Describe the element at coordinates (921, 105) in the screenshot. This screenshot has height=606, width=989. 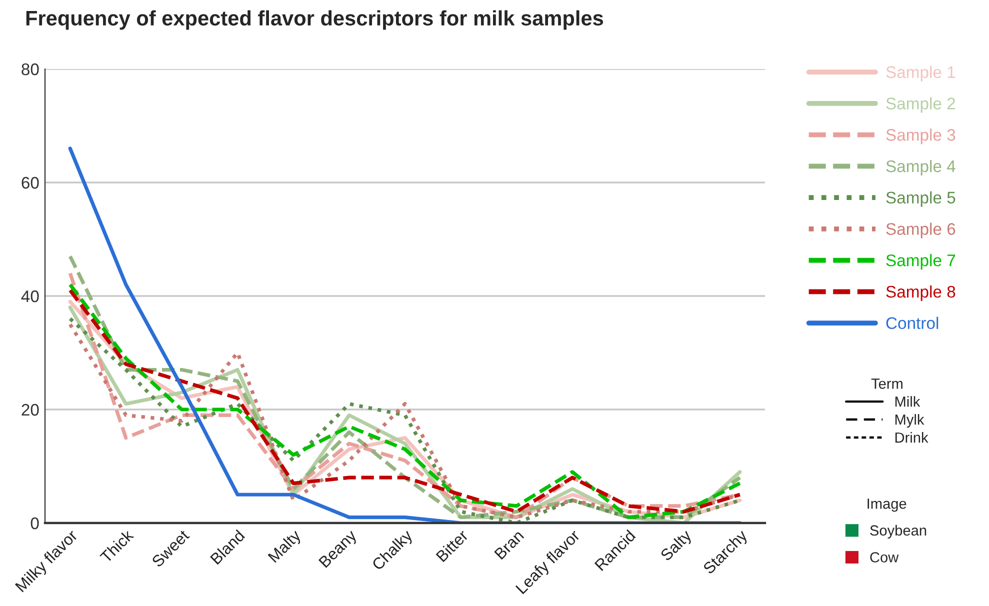
I see `legend-label: Sample 2` at that location.